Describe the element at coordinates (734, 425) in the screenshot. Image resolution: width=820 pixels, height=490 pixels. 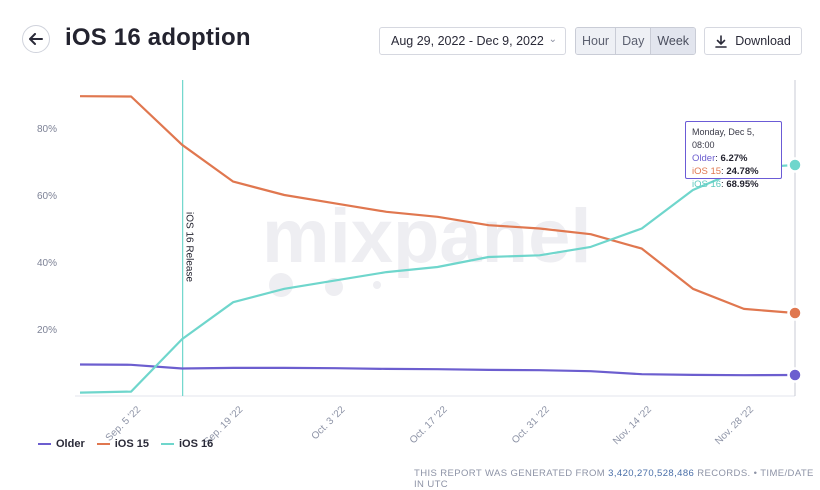
I see `x-tick-label: Nov. 28 '22` at that location.